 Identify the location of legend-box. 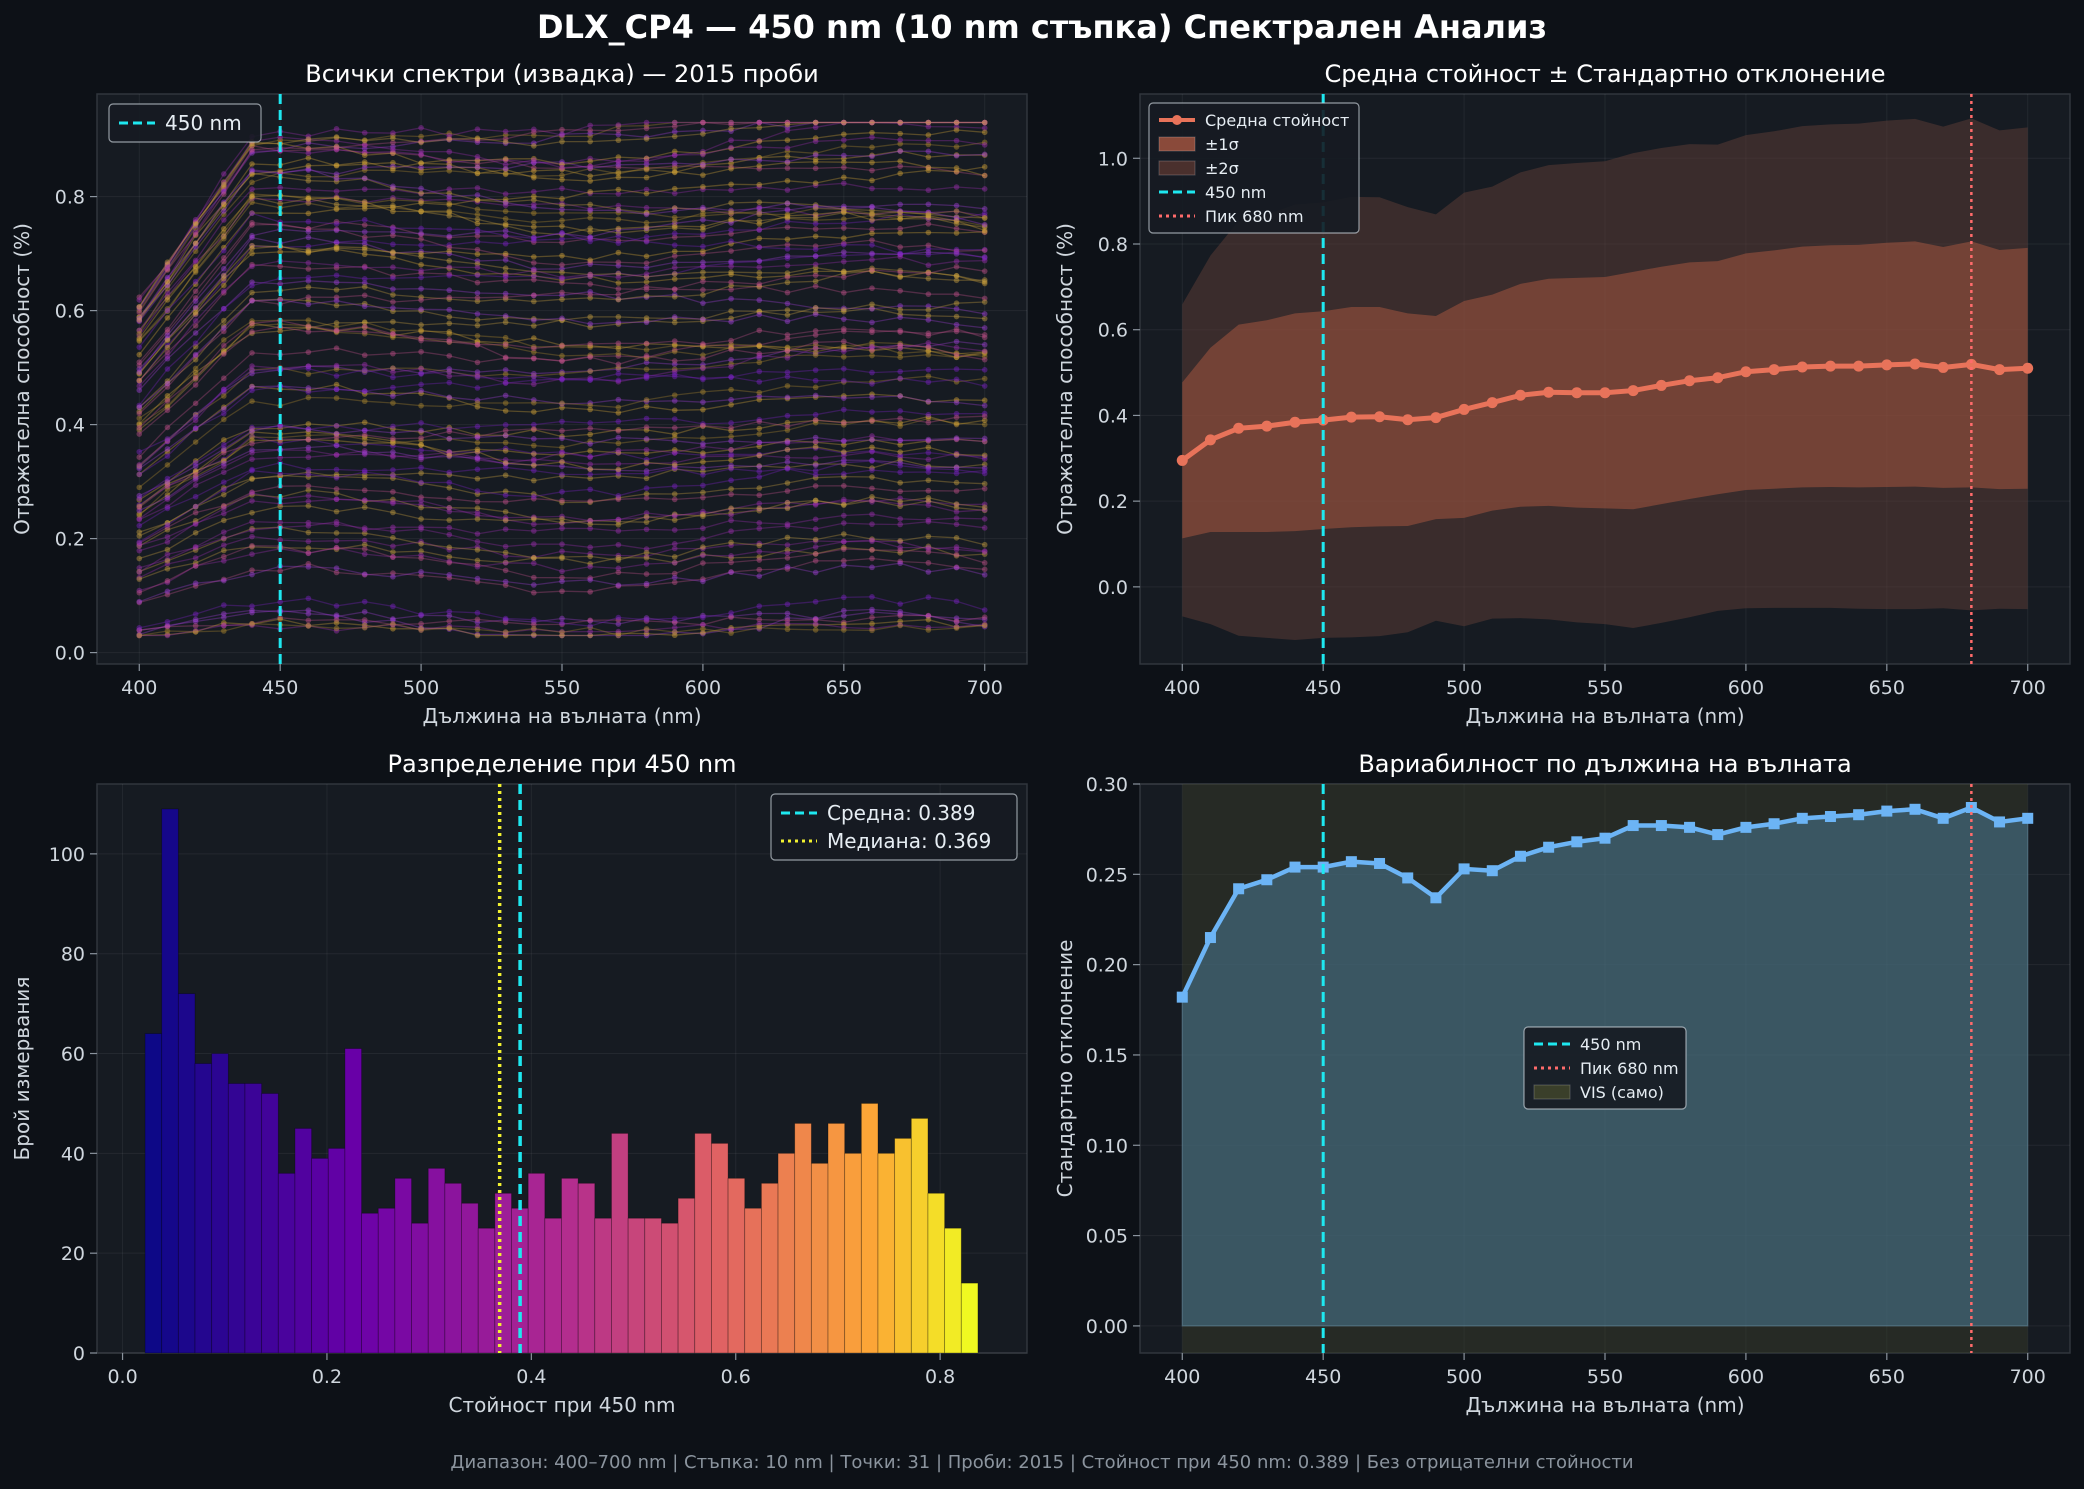
(185, 123).